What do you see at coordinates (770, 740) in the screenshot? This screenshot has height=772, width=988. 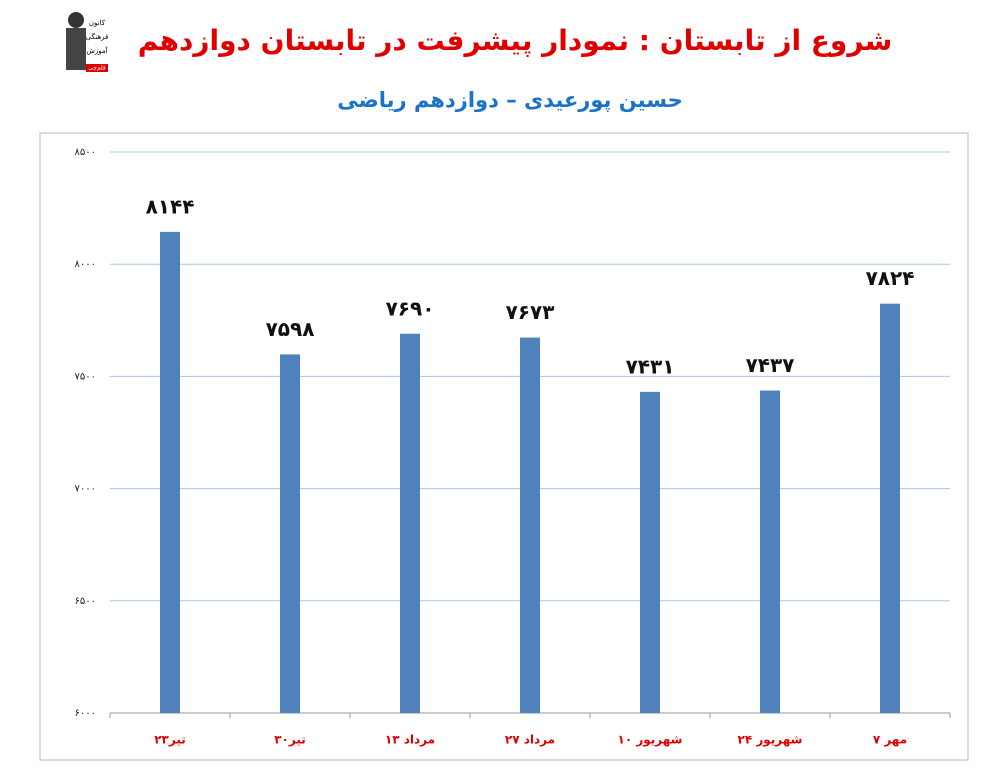 I see `x-tick-label: ۲۴ شهریور` at bounding box center [770, 740].